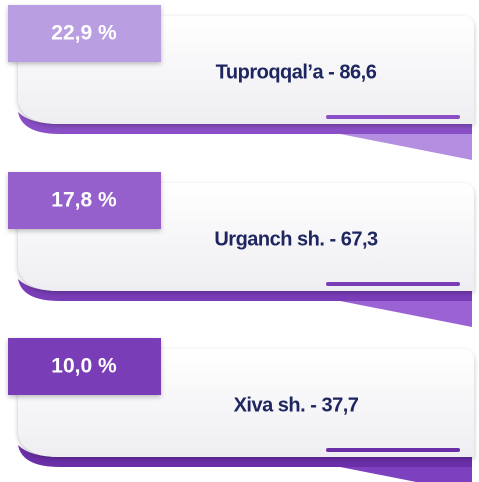  What do you see at coordinates (296, 405) in the screenshot?
I see `card-label: Xiva sh. - 37,7` at bounding box center [296, 405].